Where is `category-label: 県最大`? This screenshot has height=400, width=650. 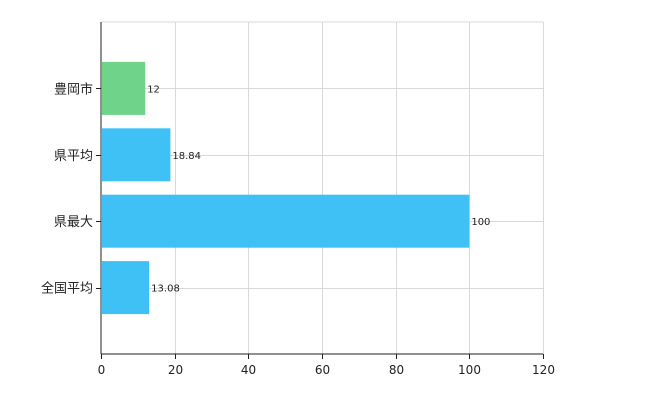
category-label: 県最大 is located at coordinates (73, 222).